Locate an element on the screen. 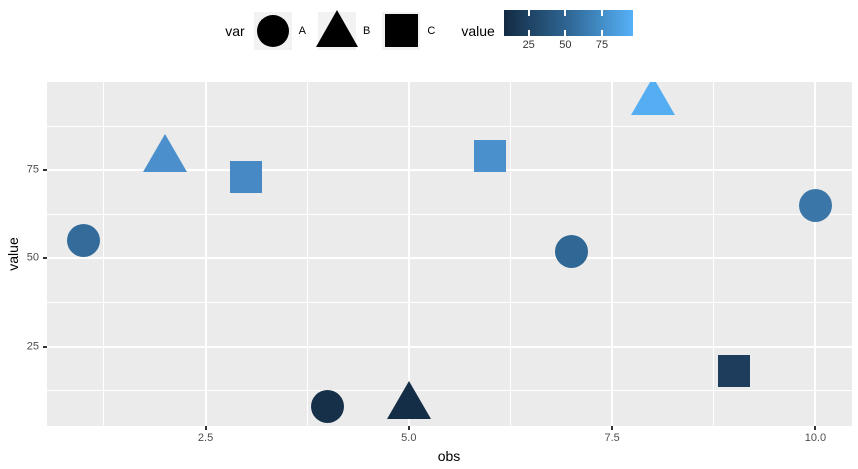  colorbar-tick-label: 25 is located at coordinates (528, 45).